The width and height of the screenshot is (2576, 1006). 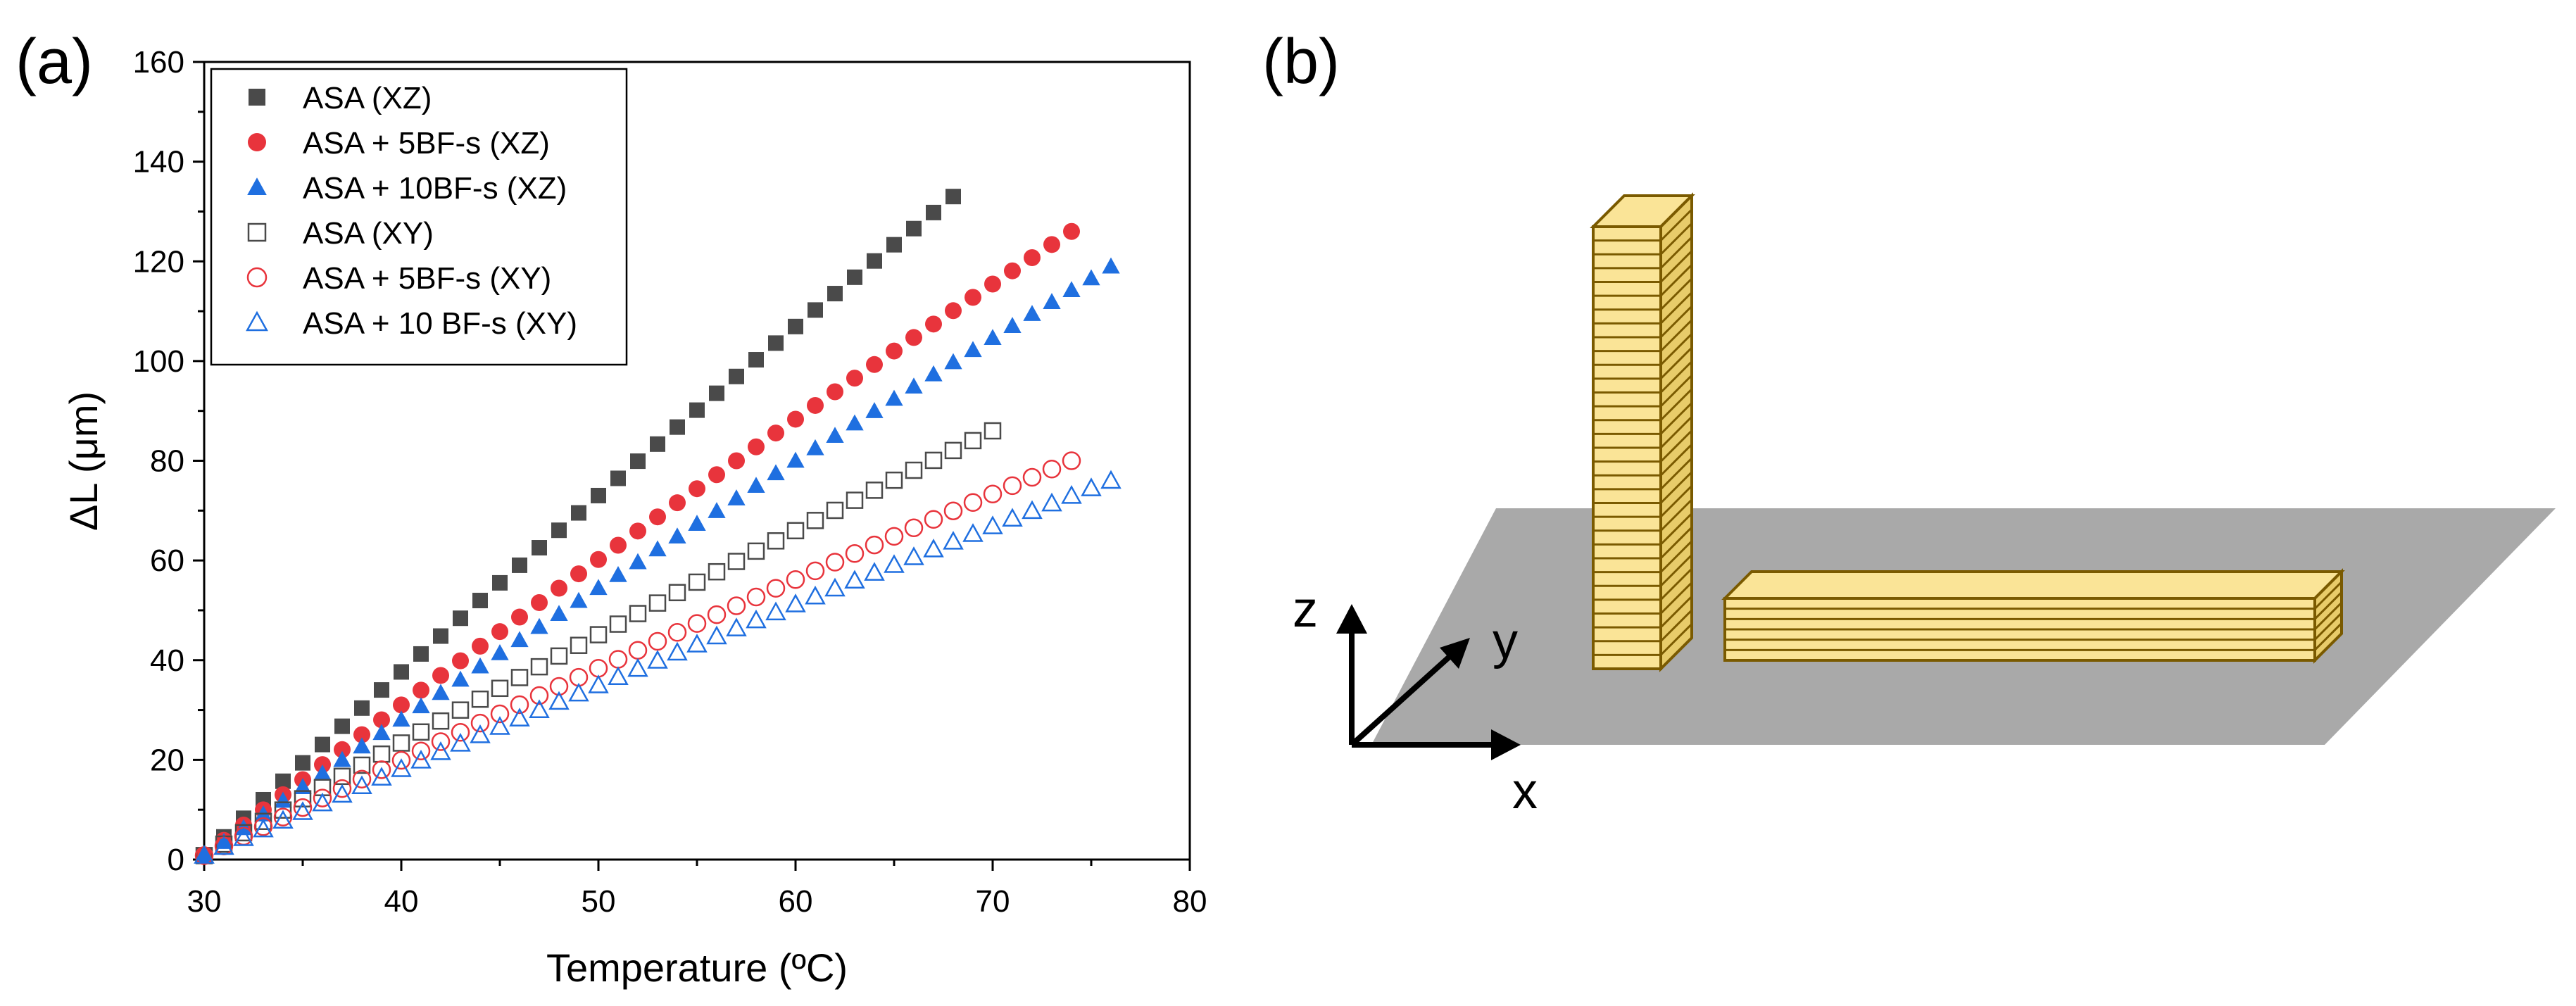 I want to click on y-tick-label: 120, so click(x=158, y=261).